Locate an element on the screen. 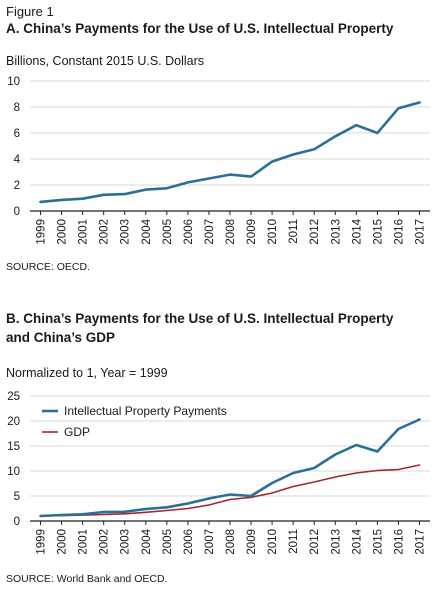  panel-a-x-tick-label: 2003 is located at coordinates (126, 232).